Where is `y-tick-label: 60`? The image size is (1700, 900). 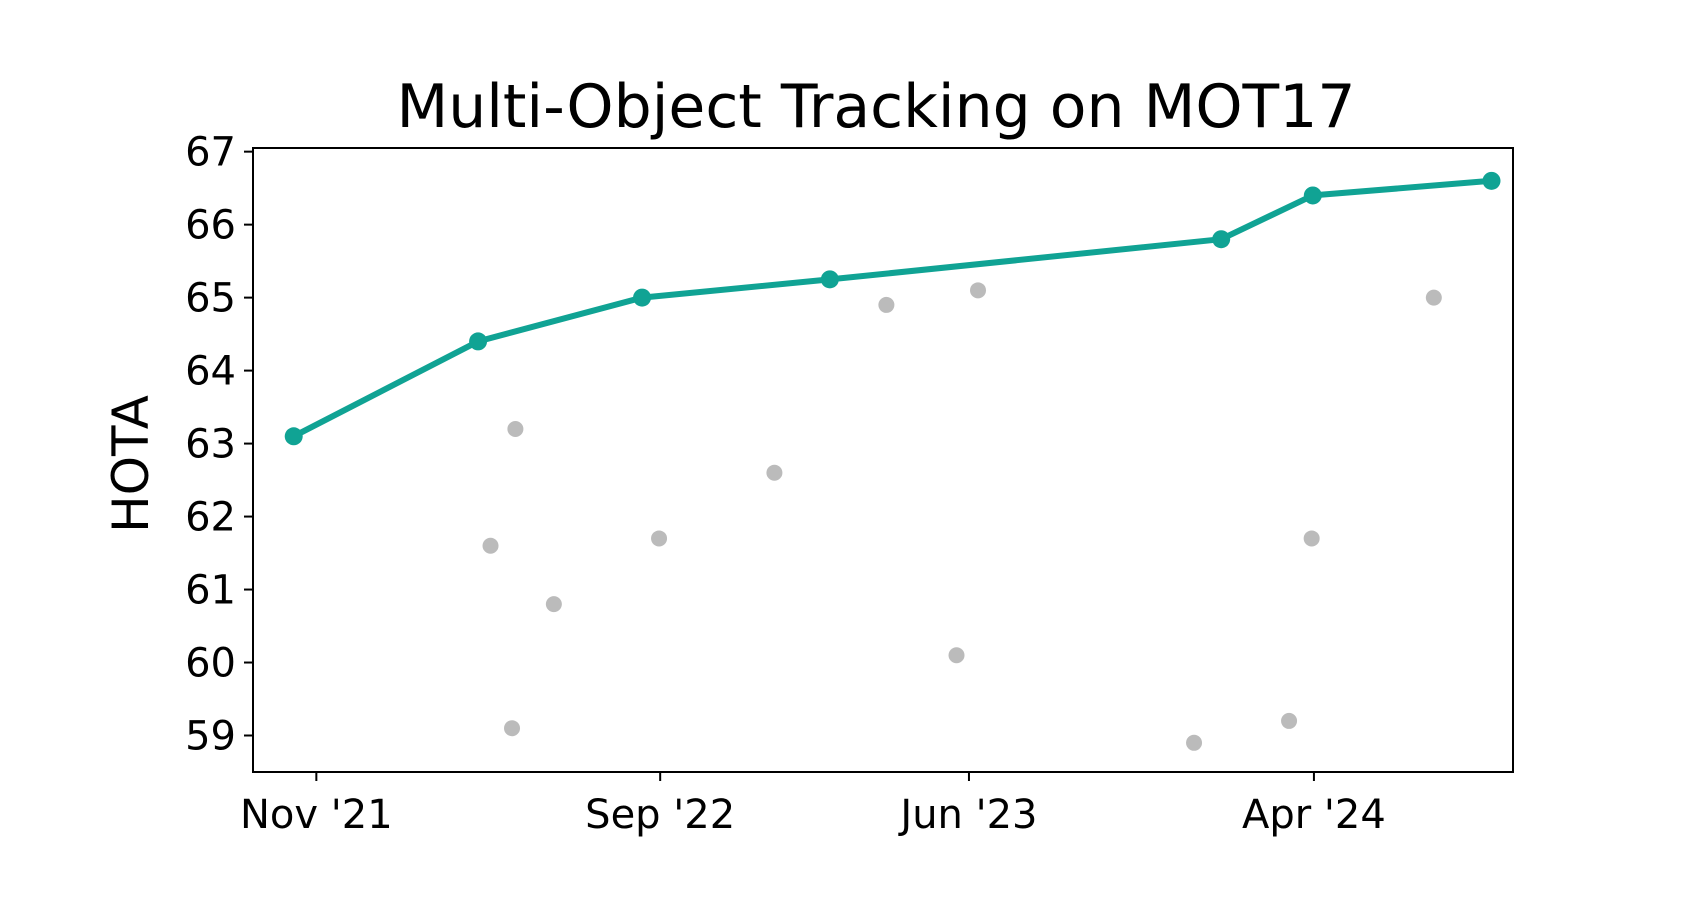
y-tick-label: 60 is located at coordinates (210, 664).